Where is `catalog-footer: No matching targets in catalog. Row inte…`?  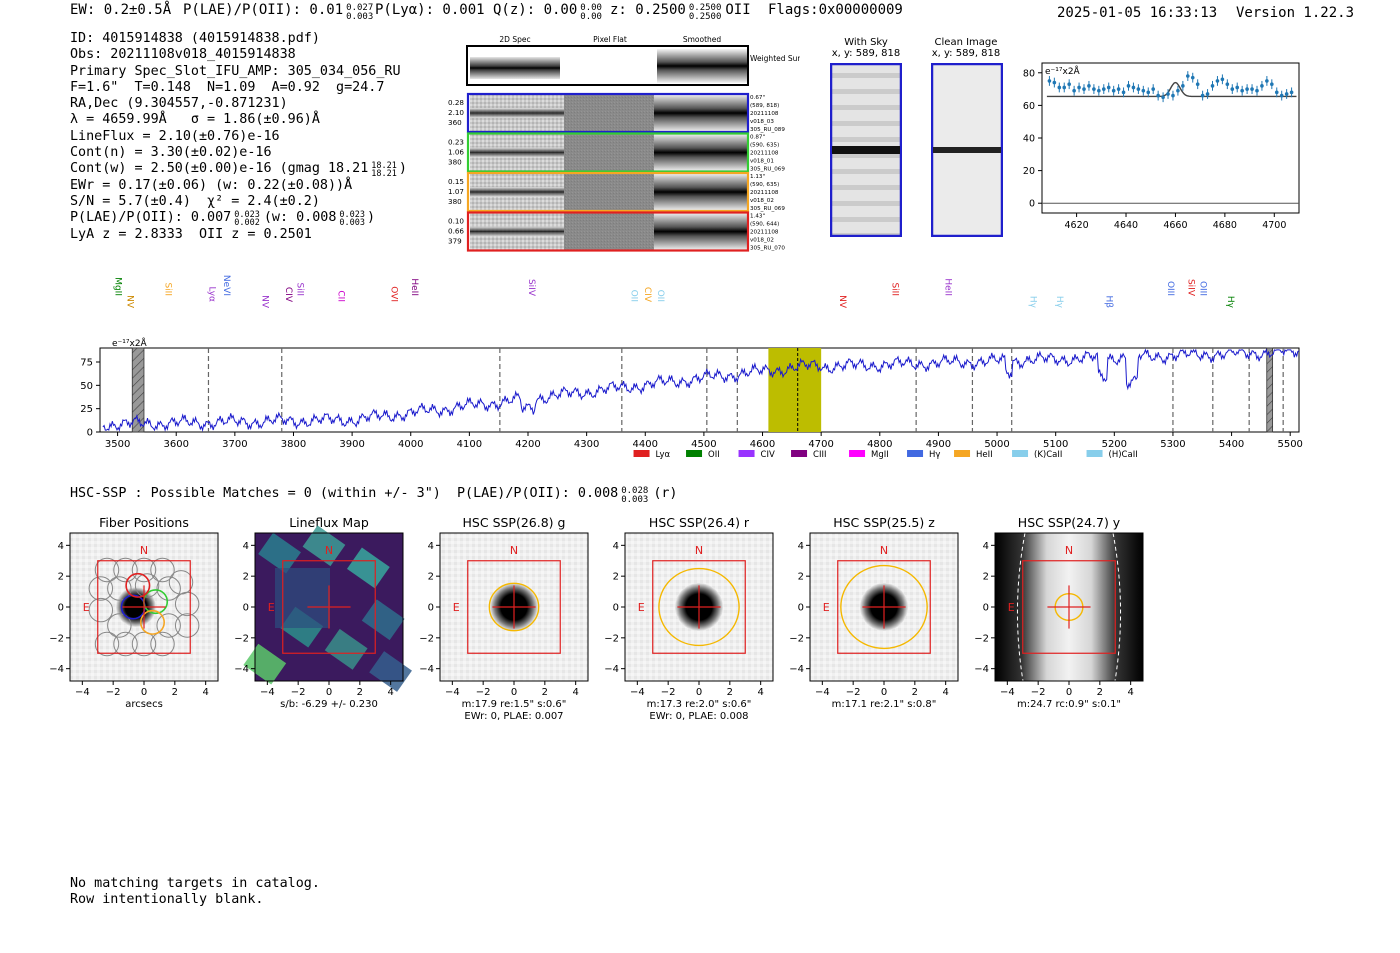 catalog-footer: No matching targets in catalog. Row inte… is located at coordinates (195, 891).